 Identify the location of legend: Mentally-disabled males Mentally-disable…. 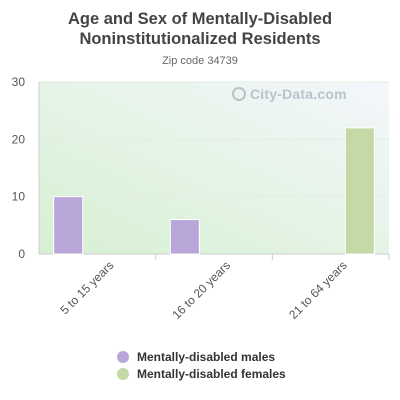
(201, 366).